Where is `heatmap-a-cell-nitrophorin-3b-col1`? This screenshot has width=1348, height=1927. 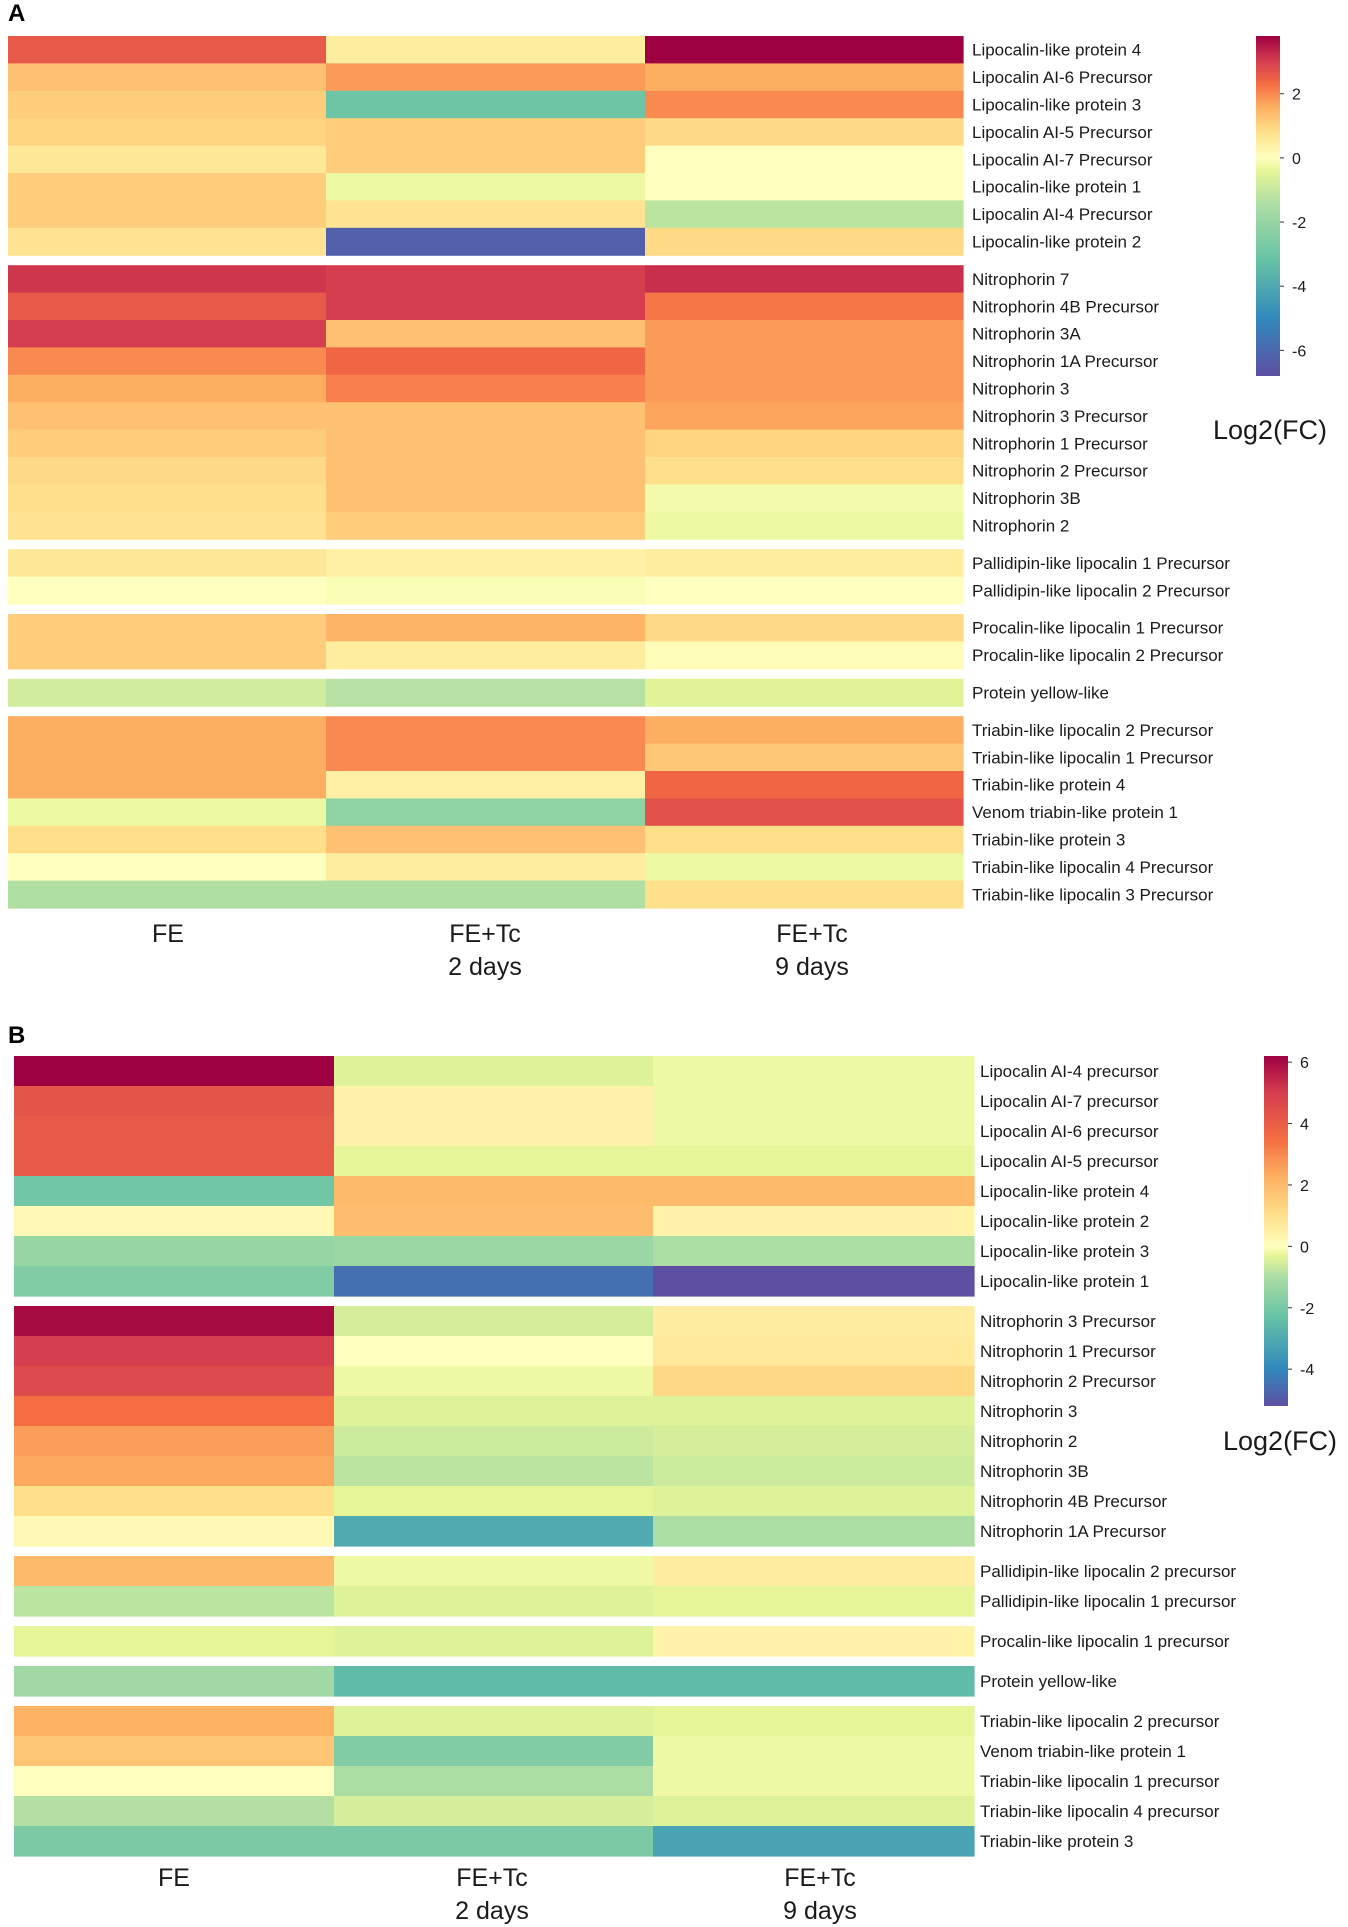 heatmap-a-cell-nitrophorin-3b-col1 is located at coordinates (167, 498).